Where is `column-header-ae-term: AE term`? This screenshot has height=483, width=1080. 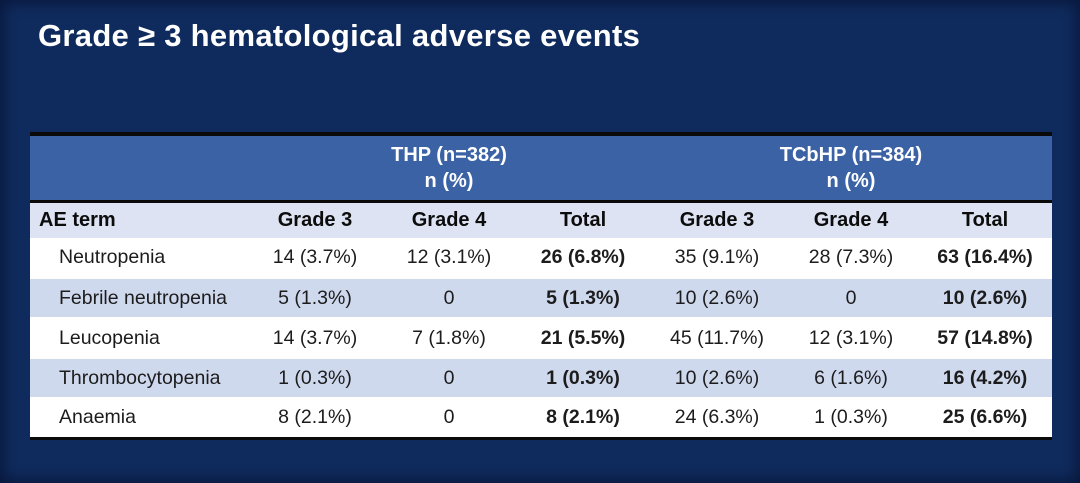 column-header-ae-term: AE term is located at coordinates (139, 219).